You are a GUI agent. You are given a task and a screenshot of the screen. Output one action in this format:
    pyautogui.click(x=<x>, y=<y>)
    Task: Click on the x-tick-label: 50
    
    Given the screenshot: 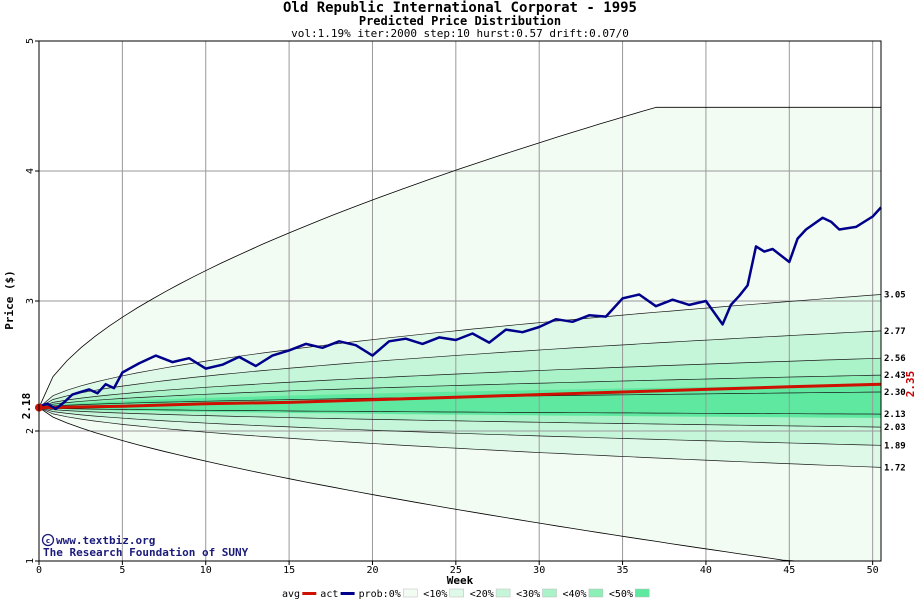 What is the action you would take?
    pyautogui.click(x=873, y=570)
    